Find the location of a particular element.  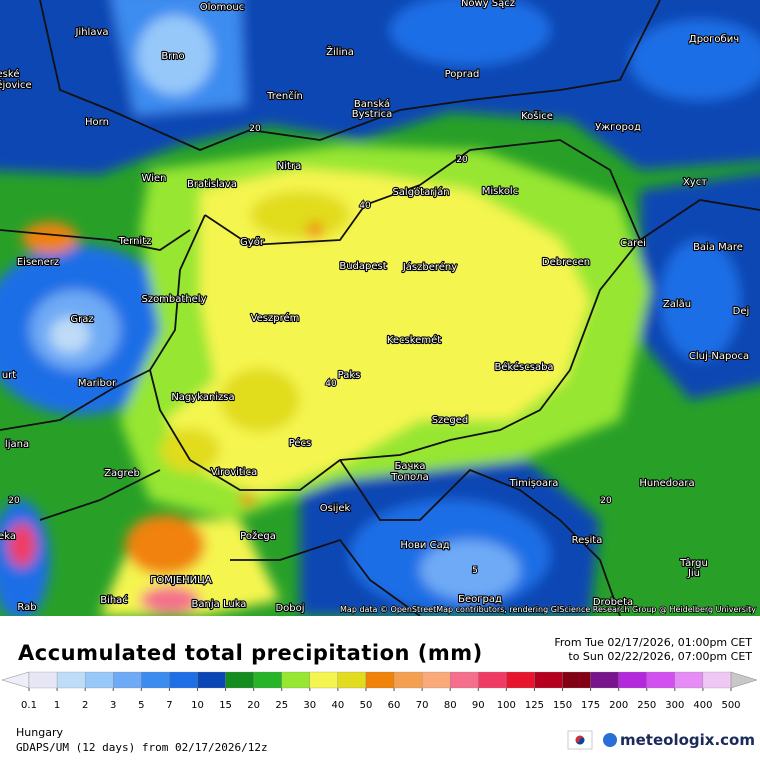

legend-label: 15 is located at coordinates (225, 705).